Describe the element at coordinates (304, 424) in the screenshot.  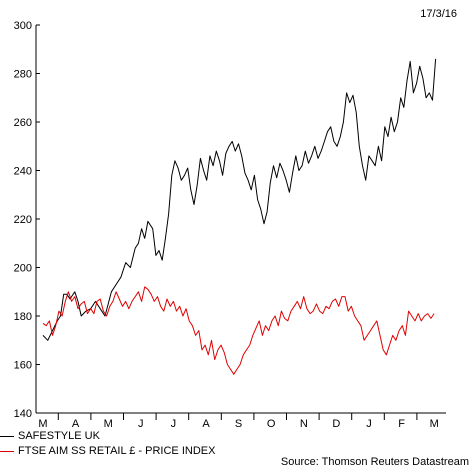
I see `x-tick-label: N` at that location.